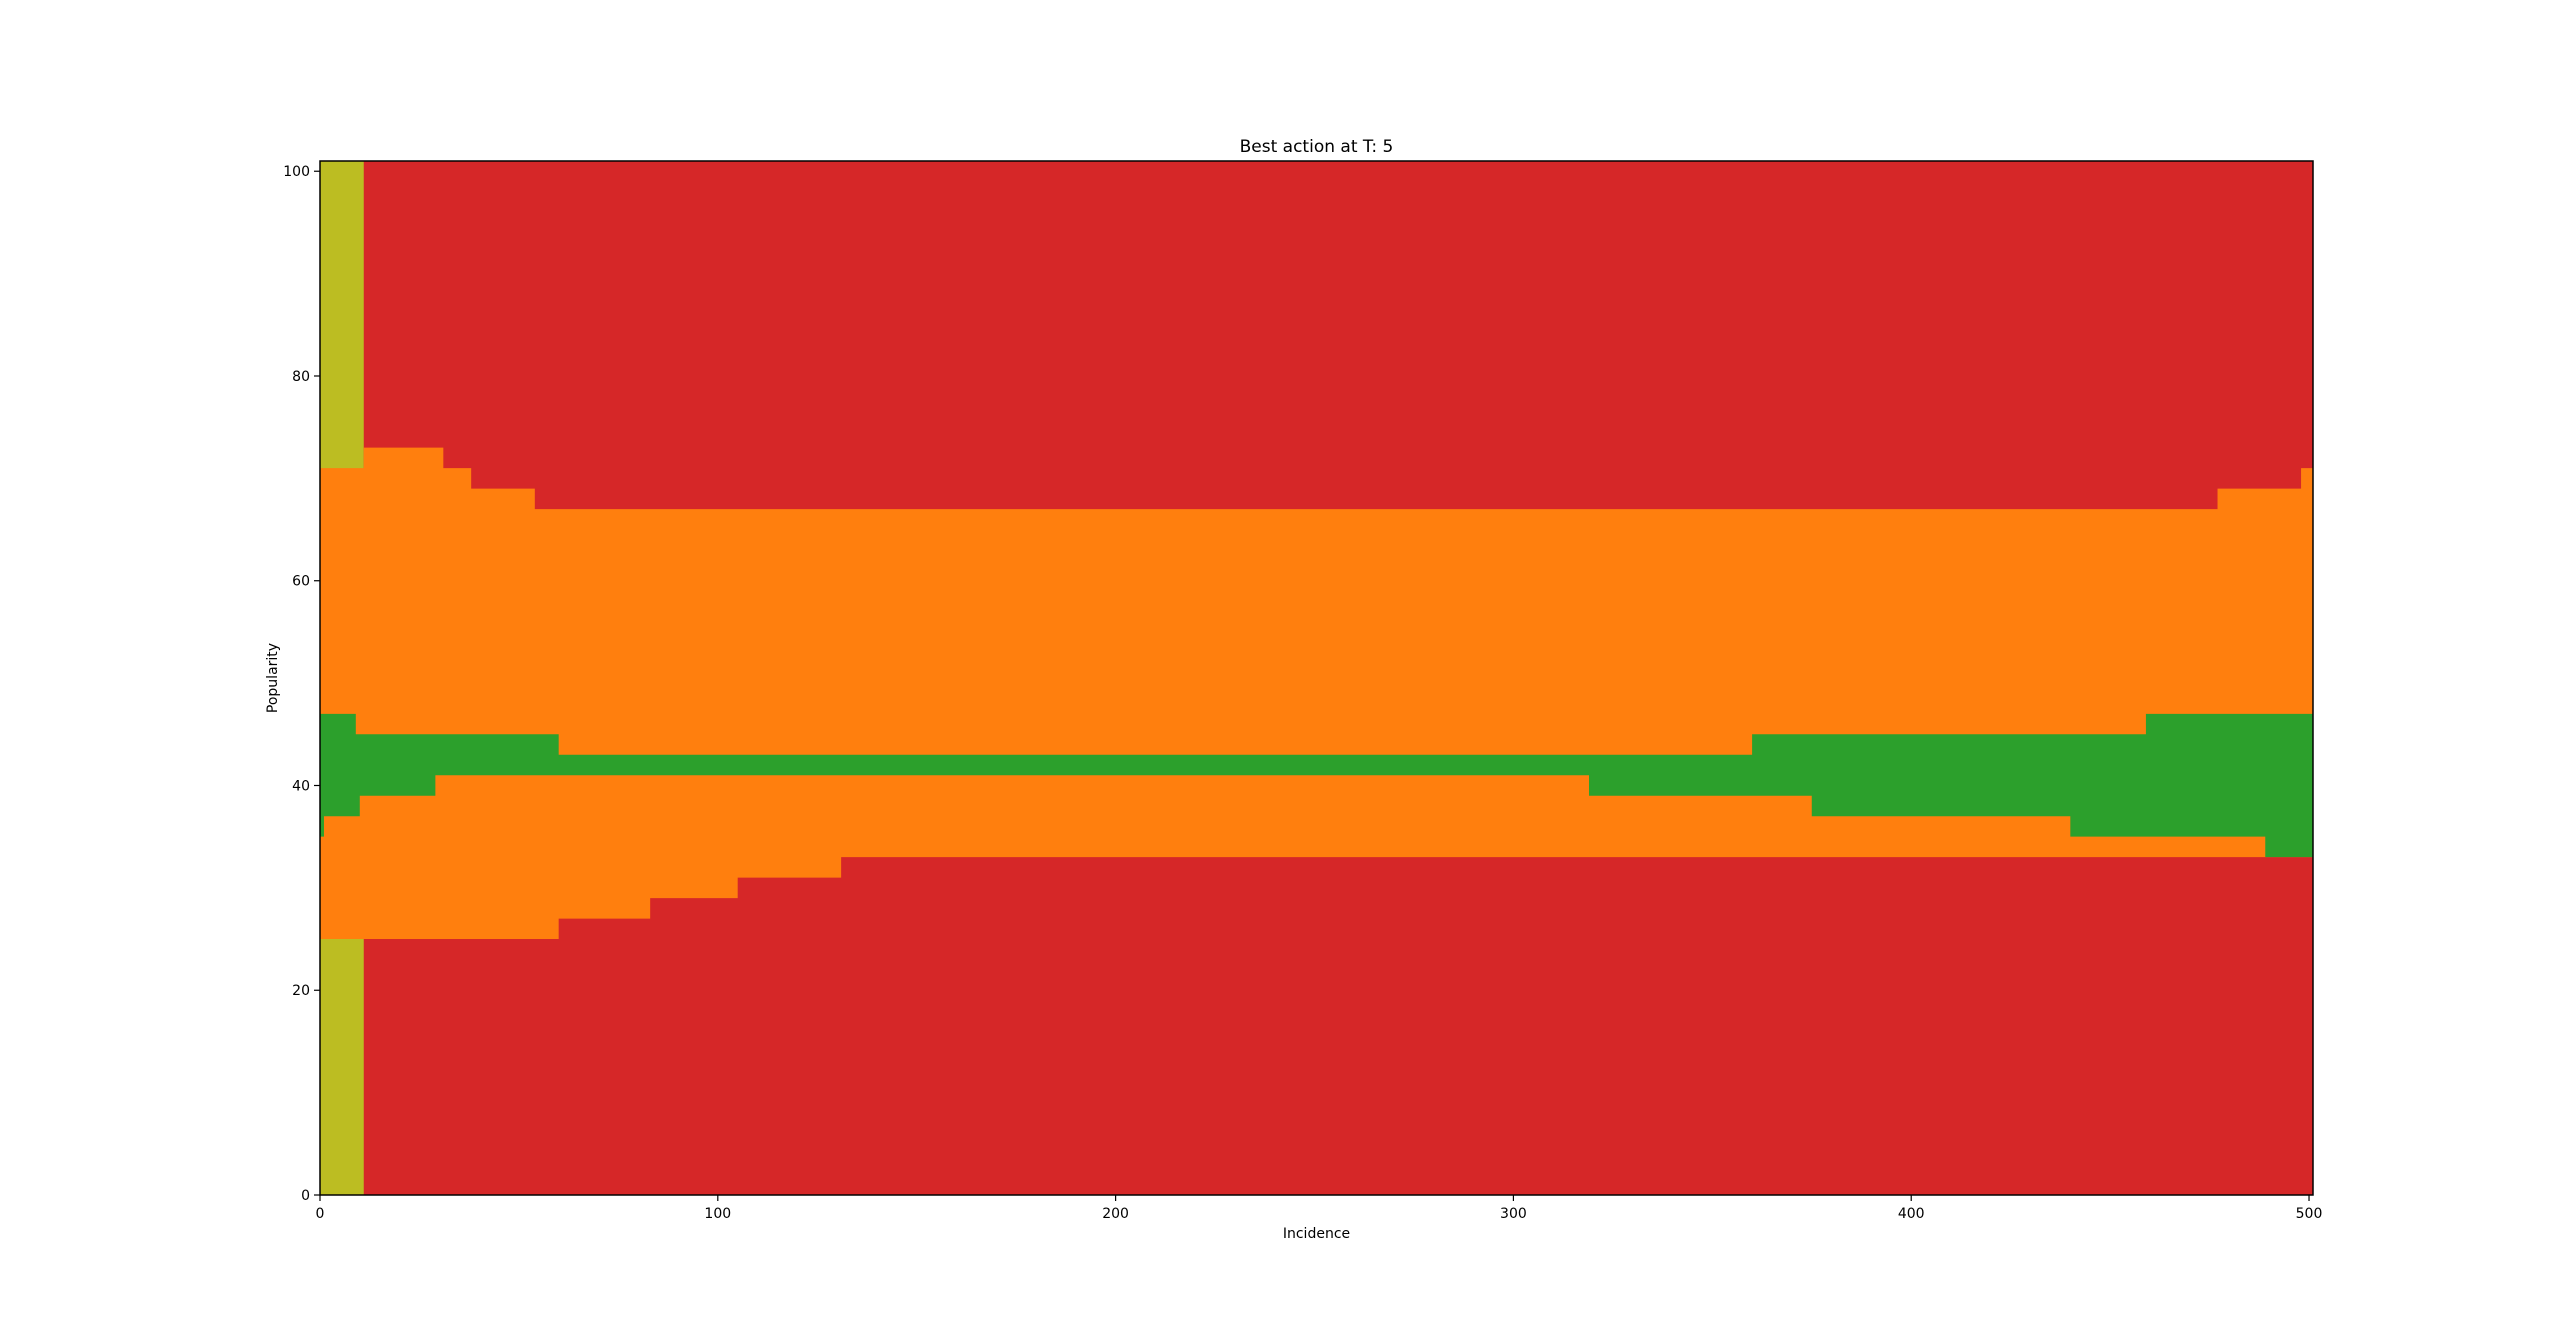 Image resolution: width=2560 pixels, height=1335 pixels. Describe the element at coordinates (1513, 1214) in the screenshot. I see `x-tick-label: 300` at that location.